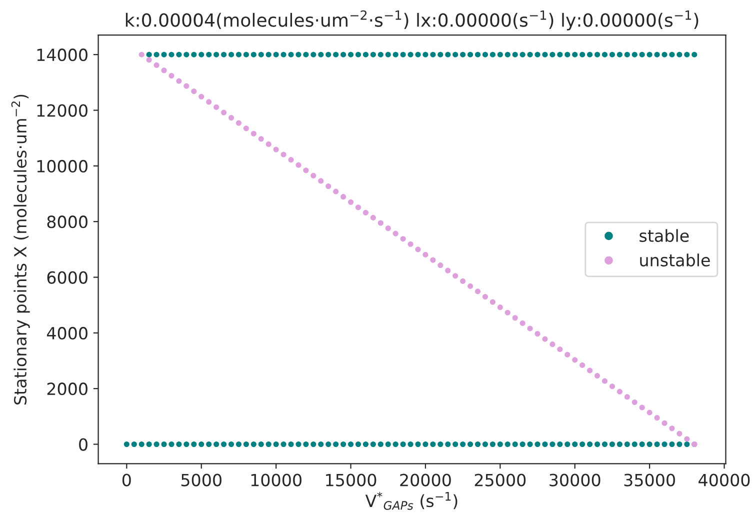  Describe the element at coordinates (351, 480) in the screenshot. I see `x-tick-label: 15000` at that location.